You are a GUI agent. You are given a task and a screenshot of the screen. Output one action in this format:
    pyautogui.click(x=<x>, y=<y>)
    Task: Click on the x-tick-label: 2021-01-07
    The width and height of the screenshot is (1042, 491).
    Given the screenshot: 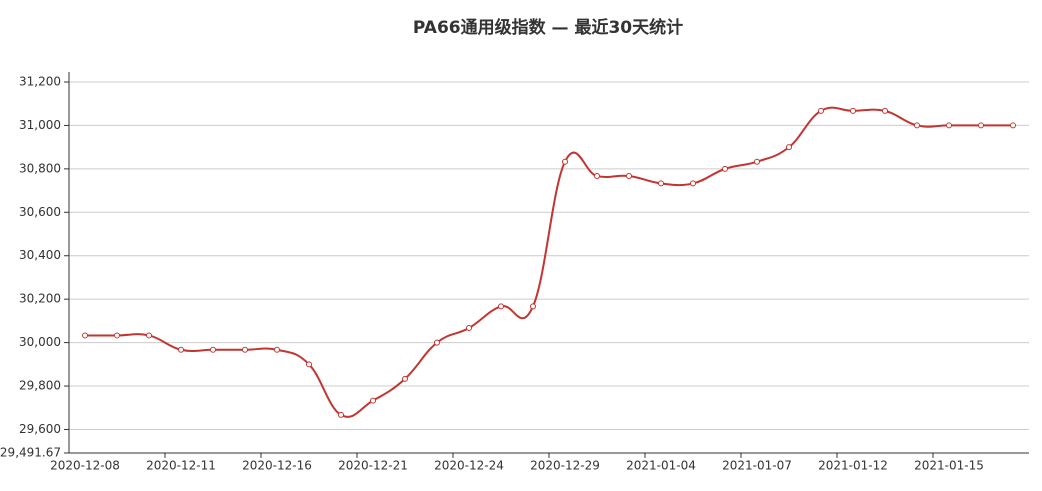 What is the action you would take?
    pyautogui.click(x=757, y=466)
    